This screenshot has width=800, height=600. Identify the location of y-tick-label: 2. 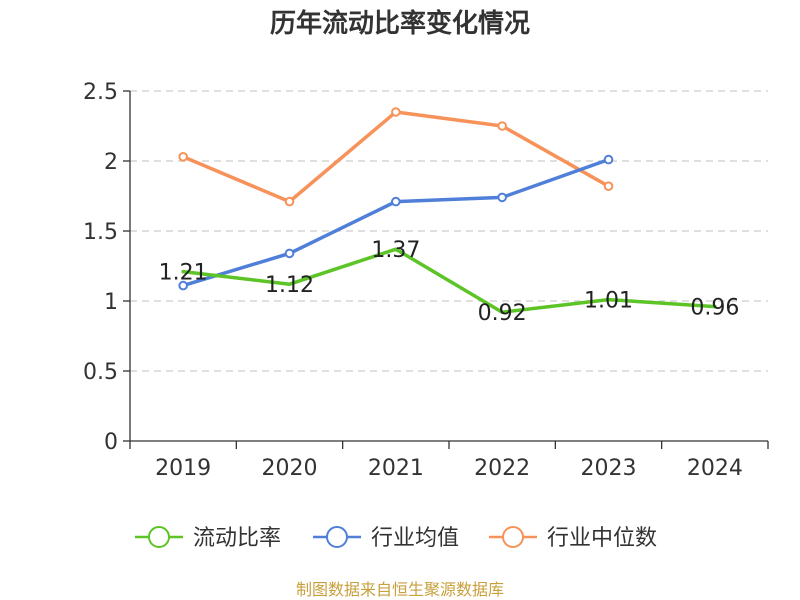
(111, 162).